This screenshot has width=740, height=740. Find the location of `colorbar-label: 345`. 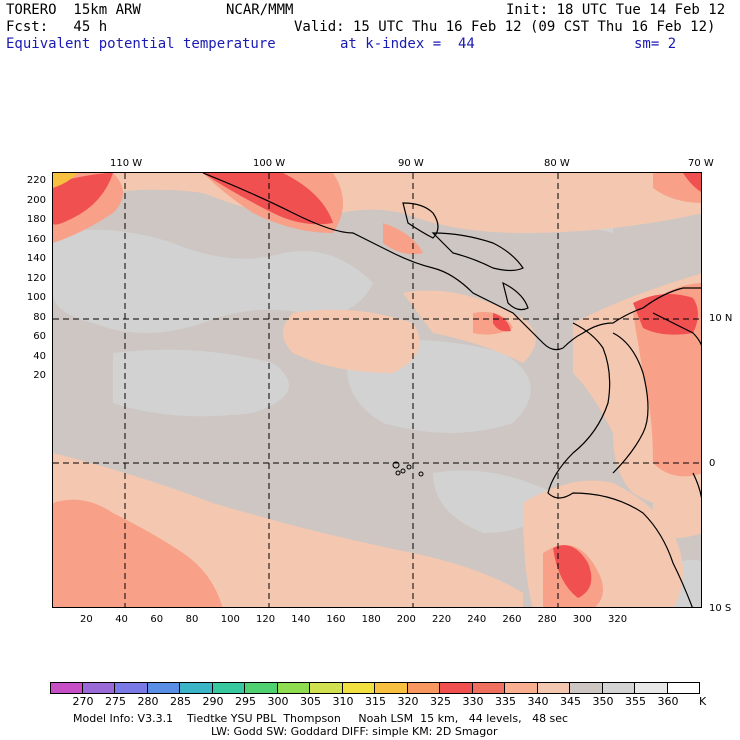

colorbar-label: 345 is located at coordinates (570, 701).